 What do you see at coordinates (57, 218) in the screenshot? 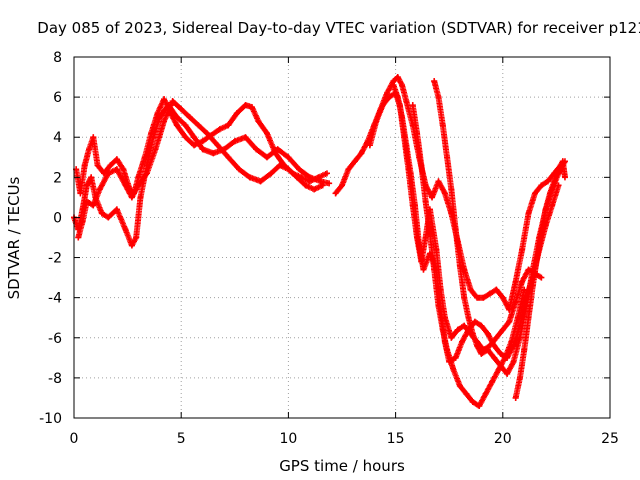
I see `y-tick-label: 0` at bounding box center [57, 218].